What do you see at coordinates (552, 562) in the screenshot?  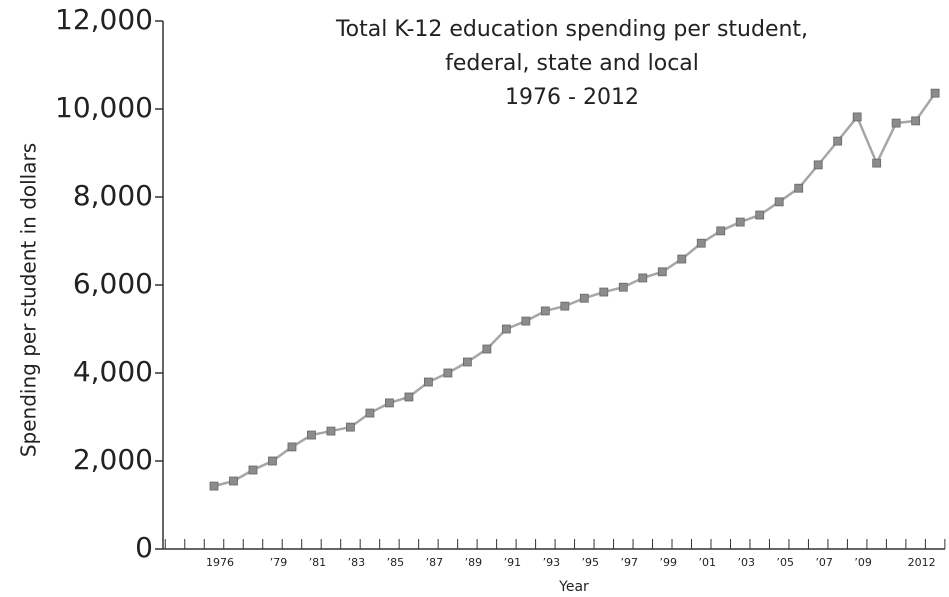 I see `x-tick-label: ’93` at bounding box center [552, 562].